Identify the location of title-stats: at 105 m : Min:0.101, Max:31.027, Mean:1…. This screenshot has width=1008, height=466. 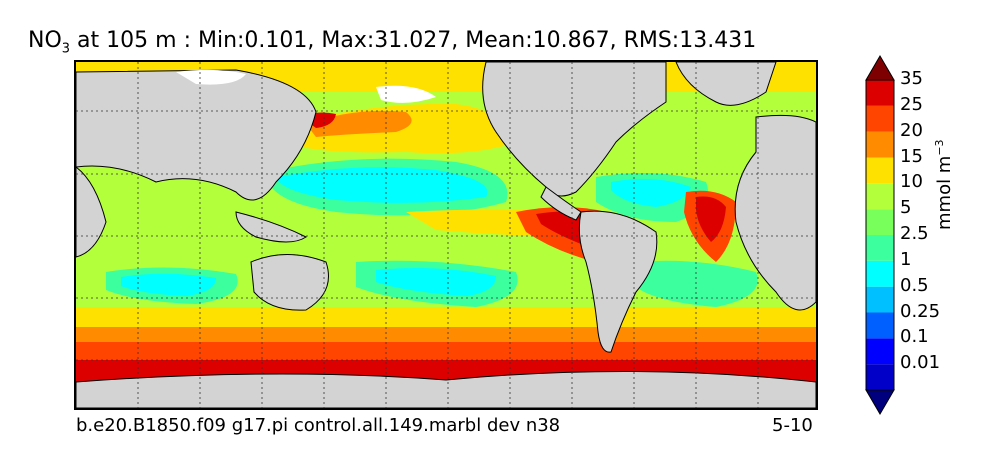
(413, 40).